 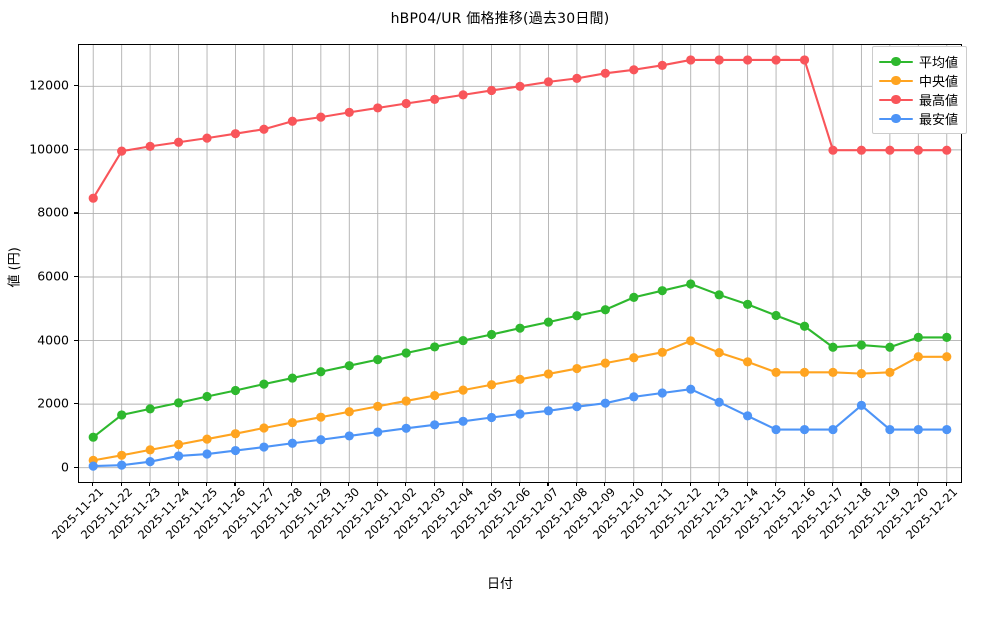 What do you see at coordinates (53, 340) in the screenshot?
I see `y-tick-label: 4000` at bounding box center [53, 340].